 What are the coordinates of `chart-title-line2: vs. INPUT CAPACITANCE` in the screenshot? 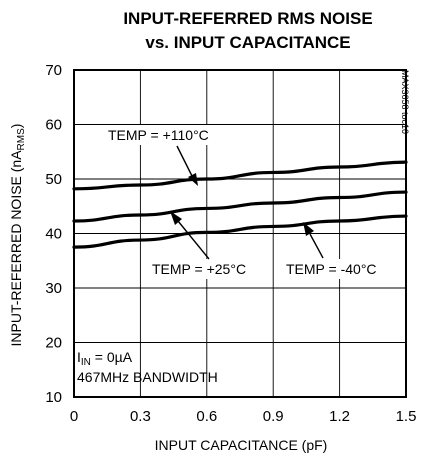 It's located at (247, 42).